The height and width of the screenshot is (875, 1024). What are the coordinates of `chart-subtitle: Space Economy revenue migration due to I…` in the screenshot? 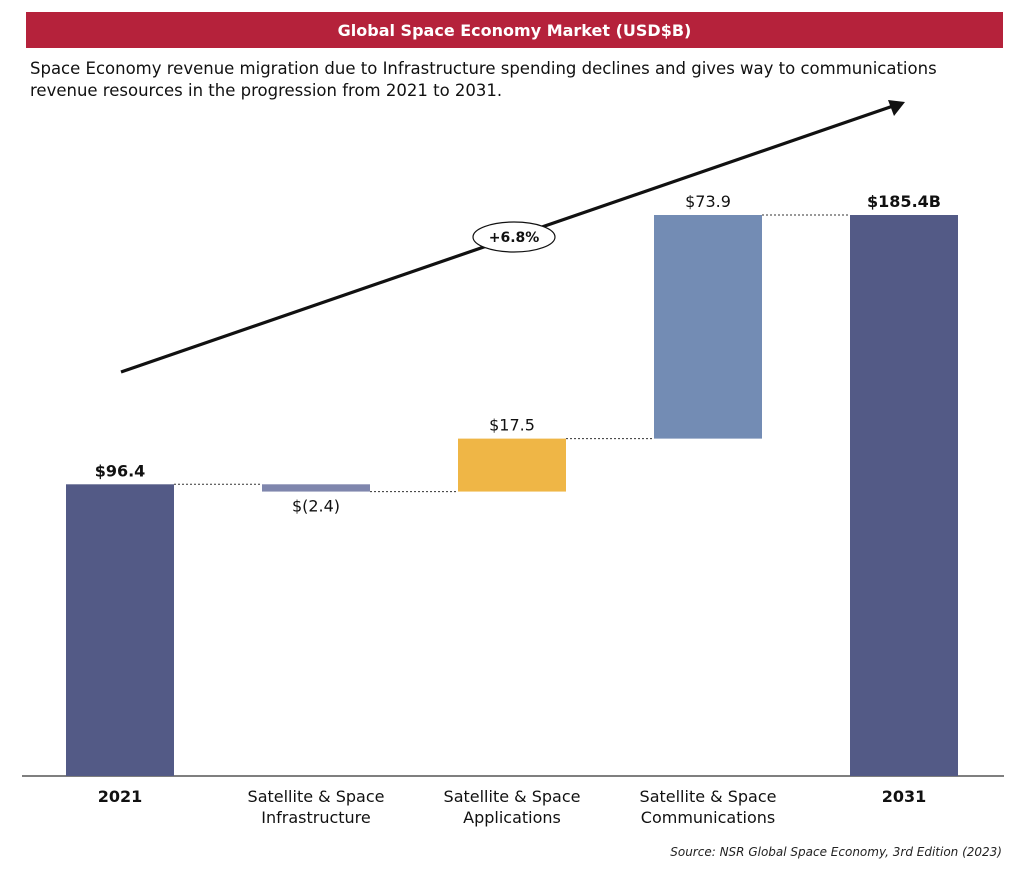 It's located at (483, 79).